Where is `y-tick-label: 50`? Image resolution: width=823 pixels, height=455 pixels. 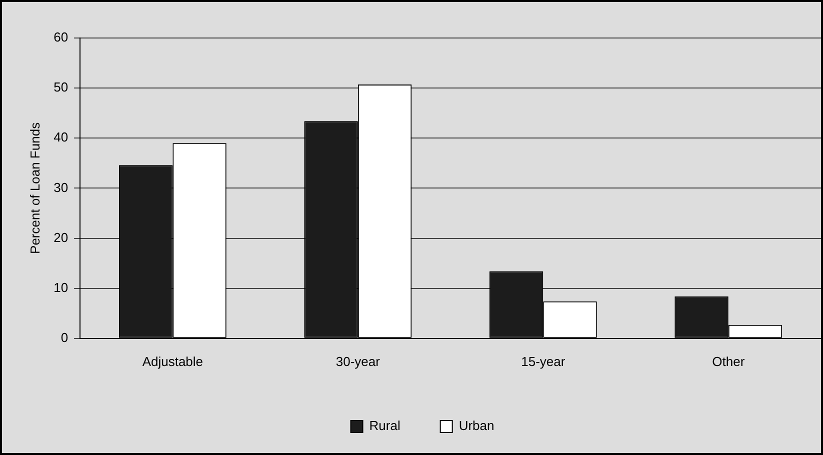 y-tick-label: 50 is located at coordinates (61, 87).